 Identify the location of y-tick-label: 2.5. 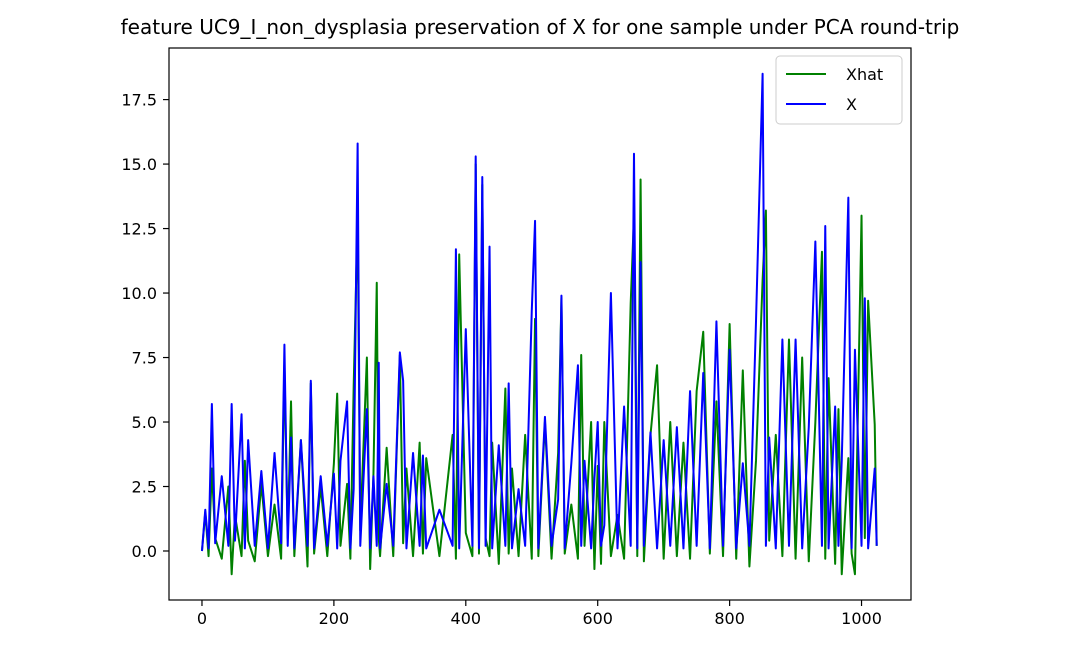
(144, 487).